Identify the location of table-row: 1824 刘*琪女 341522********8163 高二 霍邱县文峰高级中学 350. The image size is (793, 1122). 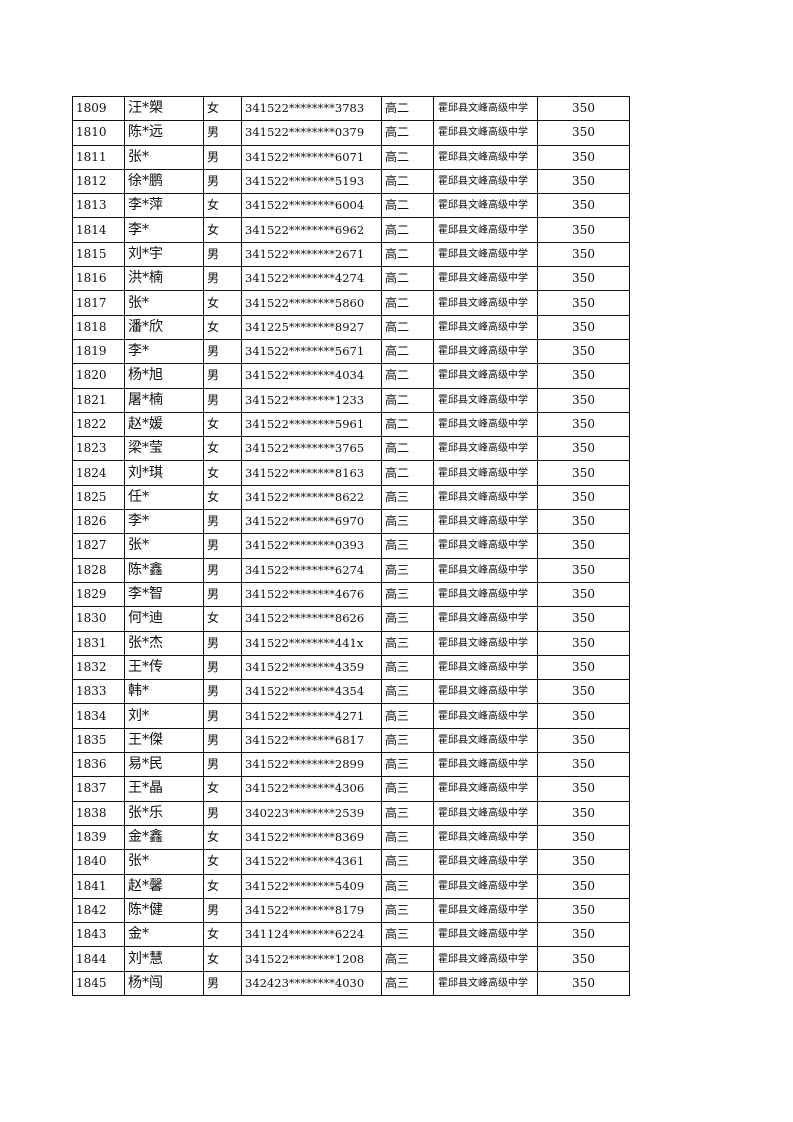
(351, 473).